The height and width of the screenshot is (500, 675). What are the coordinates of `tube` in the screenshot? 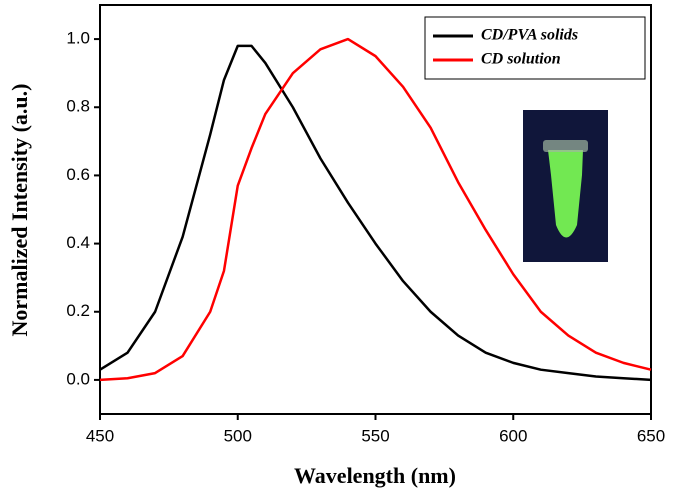 It's located at (565, 194).